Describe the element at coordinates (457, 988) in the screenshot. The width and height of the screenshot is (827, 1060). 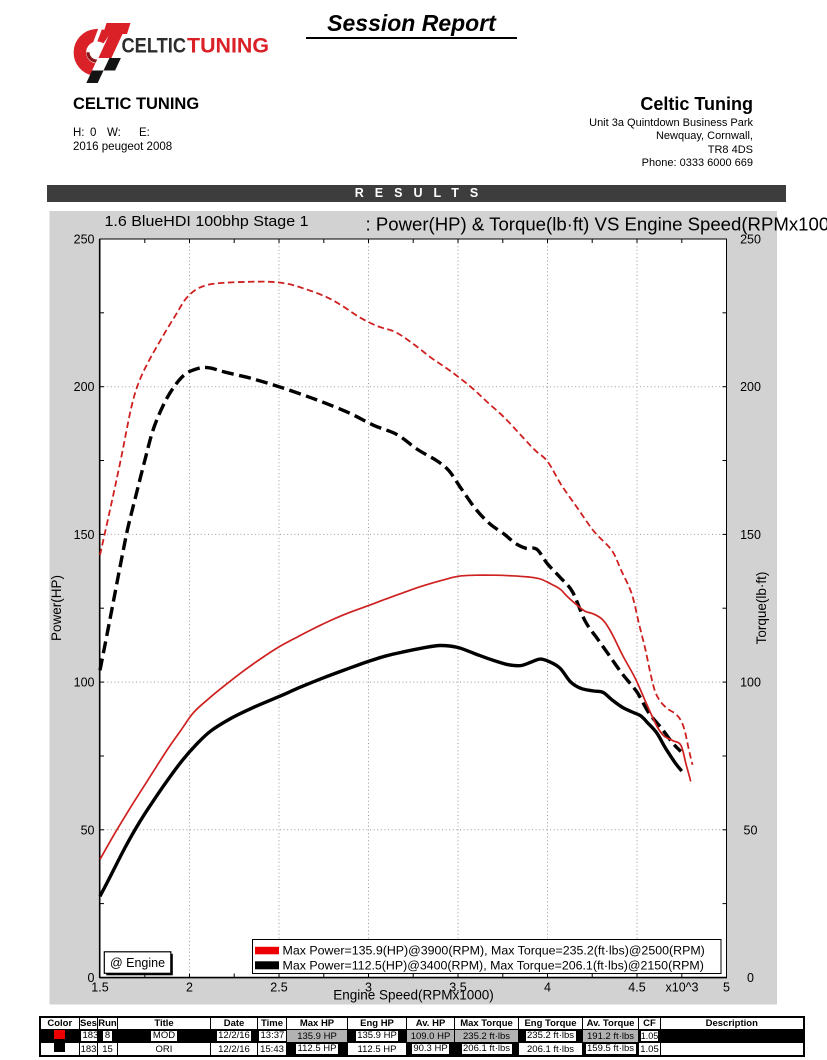
I see `svg-text: 3.5` at that location.